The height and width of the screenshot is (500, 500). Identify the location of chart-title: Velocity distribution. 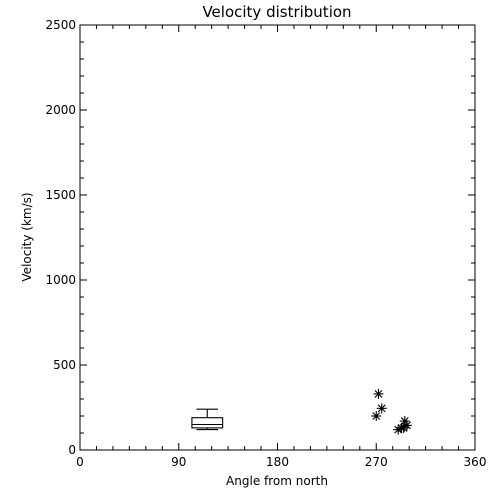
(276, 12).